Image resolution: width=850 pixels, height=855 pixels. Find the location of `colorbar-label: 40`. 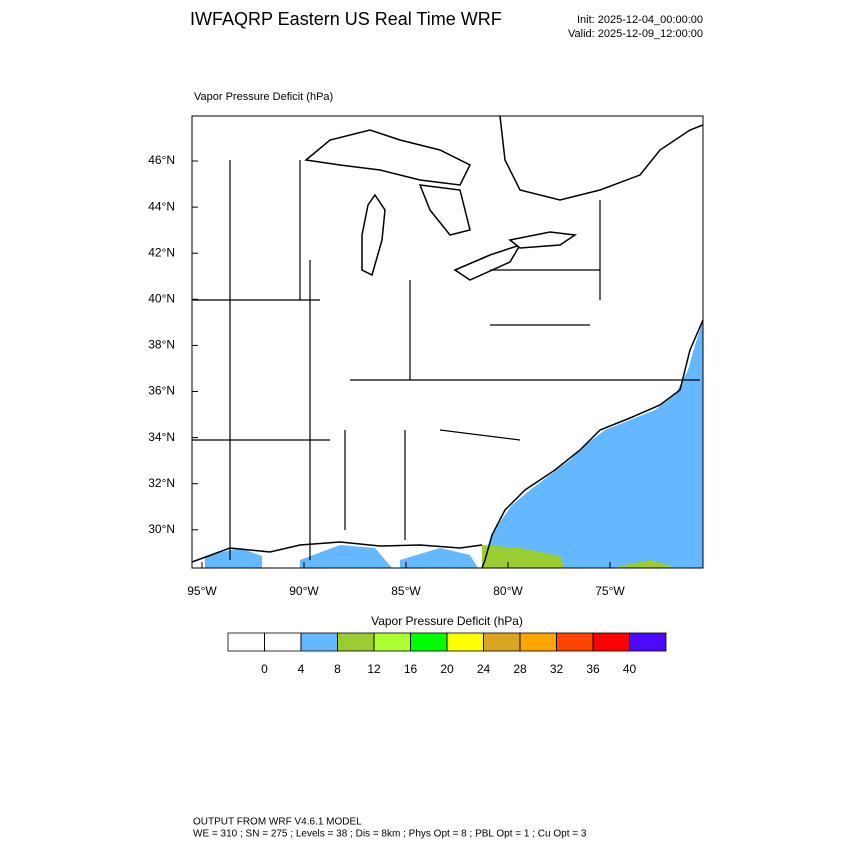

colorbar-label: 40 is located at coordinates (630, 669).